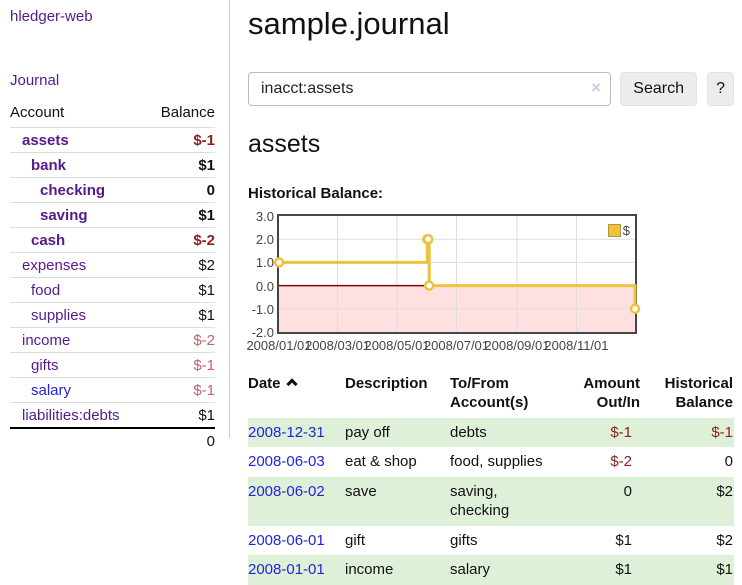 This screenshot has width=742, height=585. I want to click on account-link: checking, so click(73, 190).